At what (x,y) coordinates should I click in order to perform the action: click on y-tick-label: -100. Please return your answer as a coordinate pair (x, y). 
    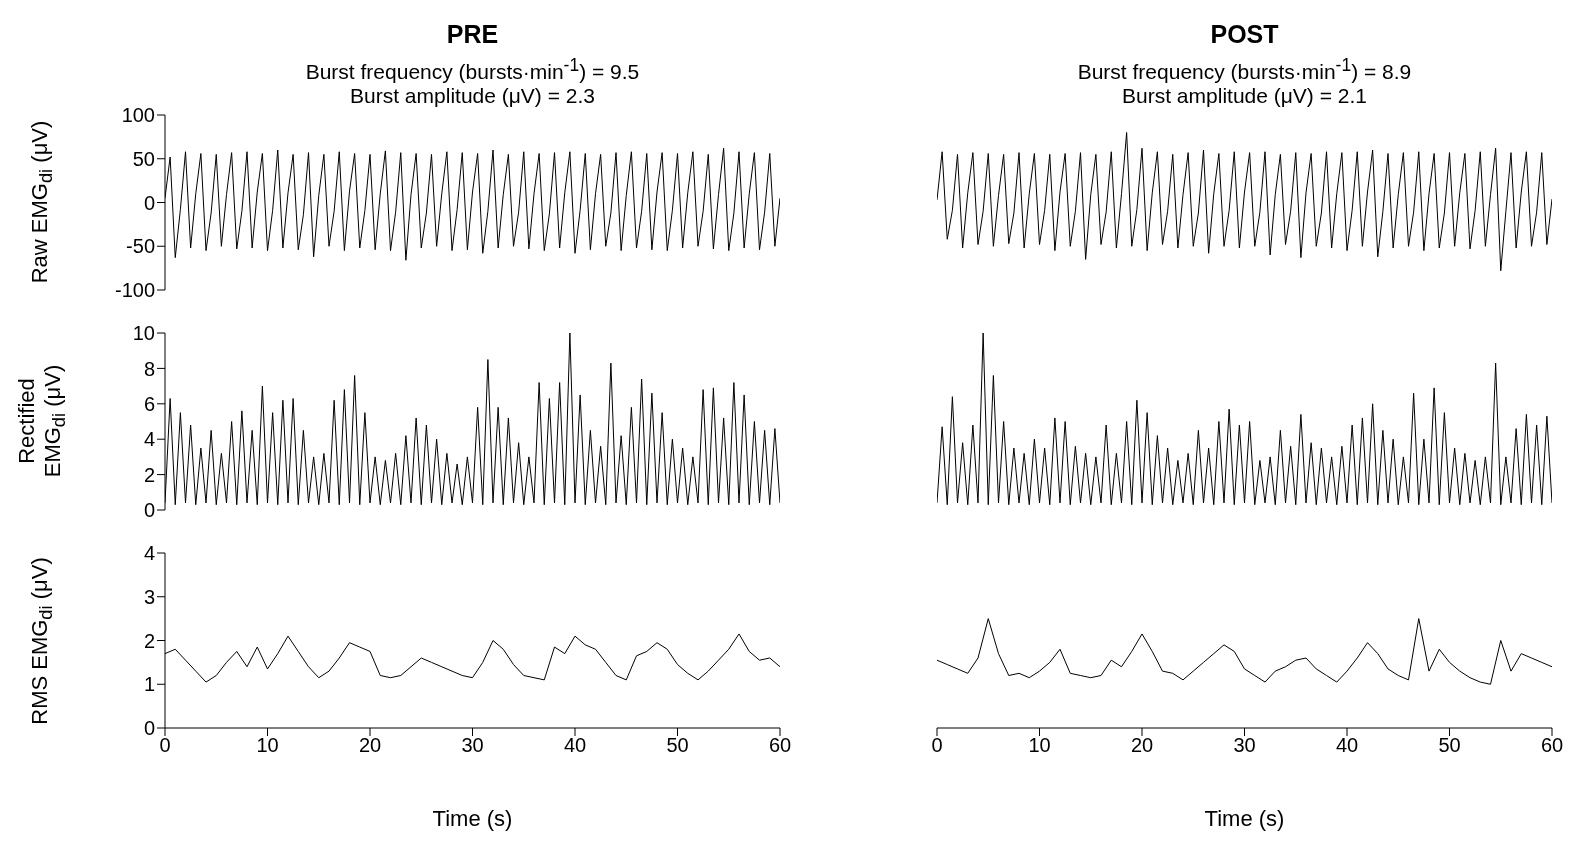
    Looking at the image, I should click on (134, 290).